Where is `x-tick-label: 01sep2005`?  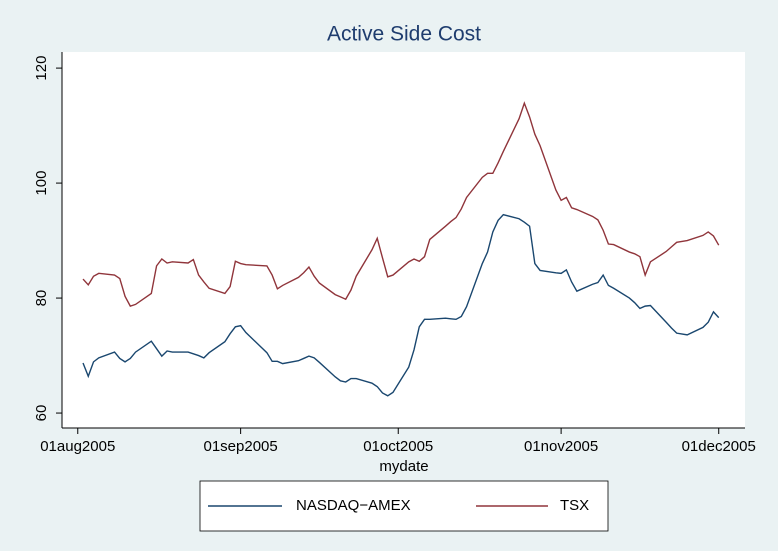 x-tick-label: 01sep2005 is located at coordinates (241, 446).